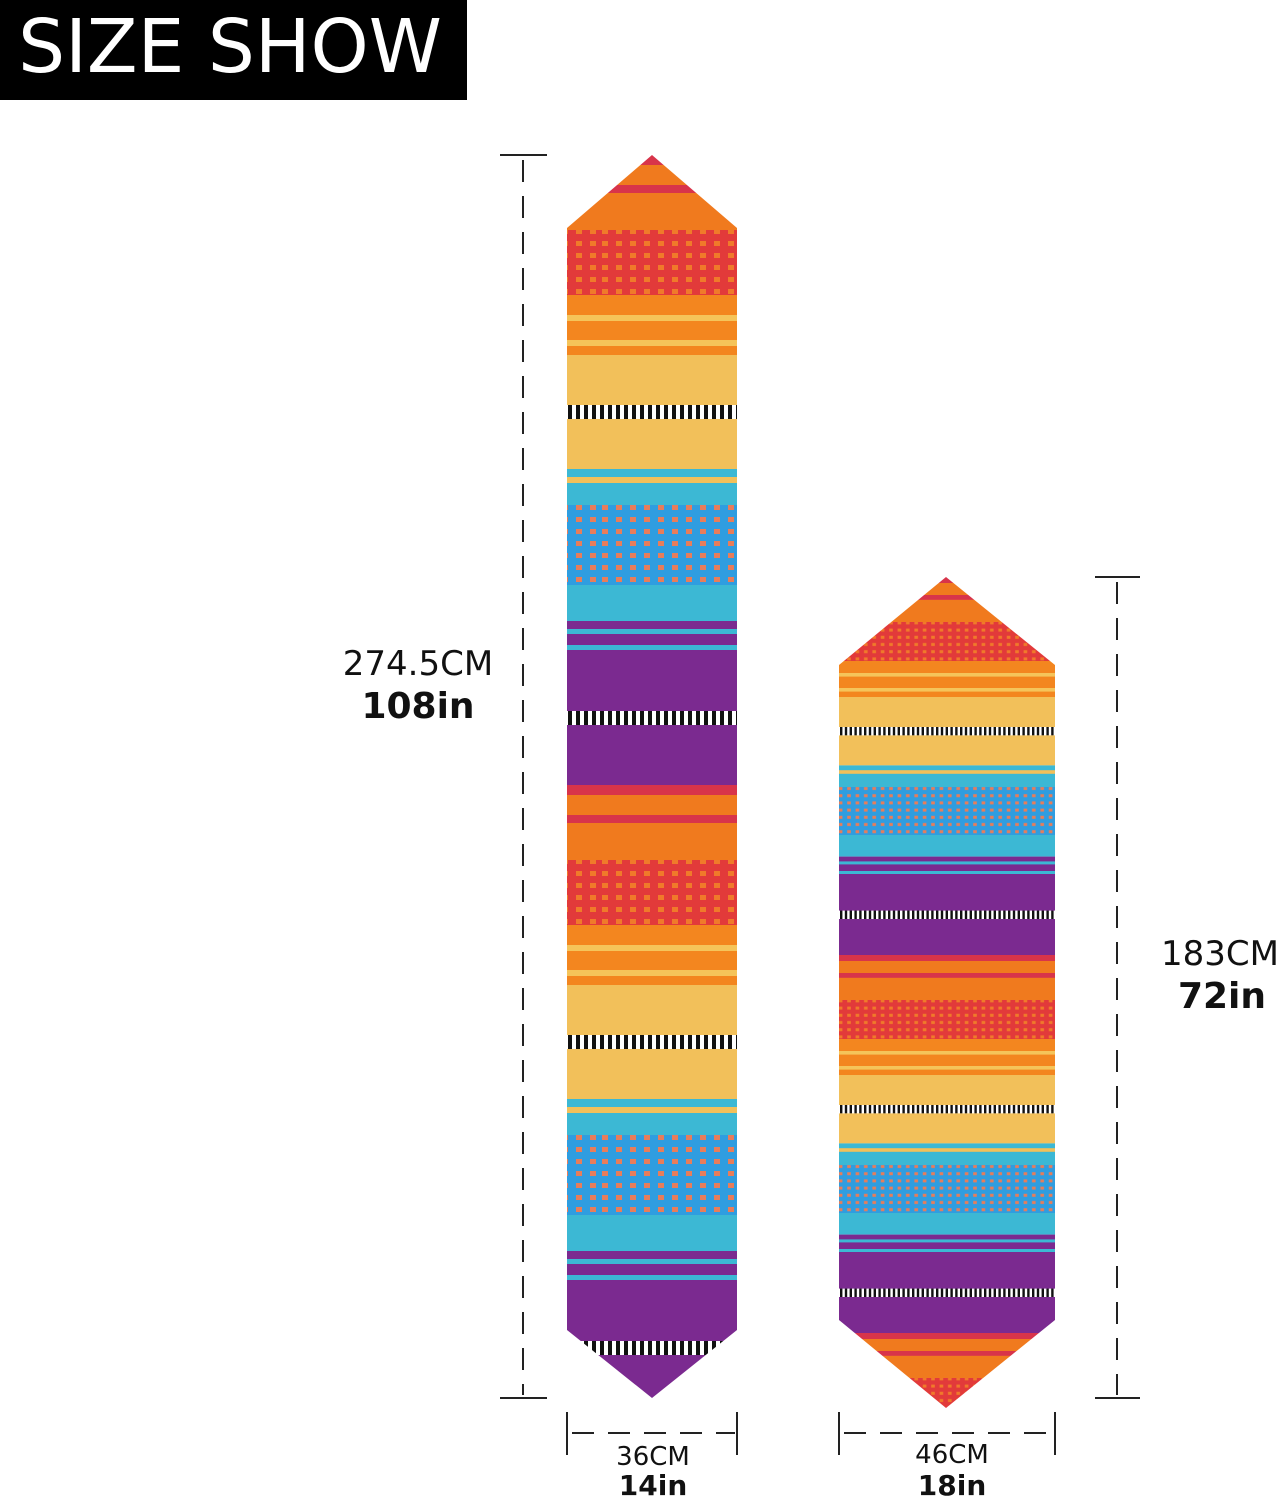 This screenshot has height=1500, width=1283. Describe the element at coordinates (952, 1455) in the screenshot. I see `width-cm: 46CM` at that location.